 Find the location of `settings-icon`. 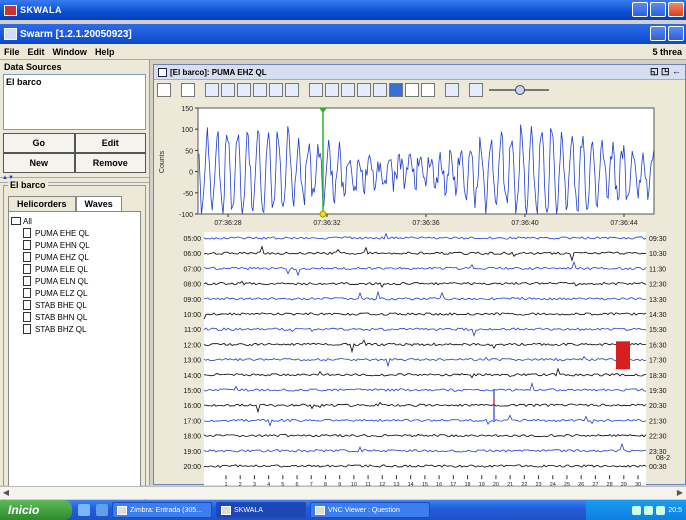

settings-icon is located at coordinates (428, 90).